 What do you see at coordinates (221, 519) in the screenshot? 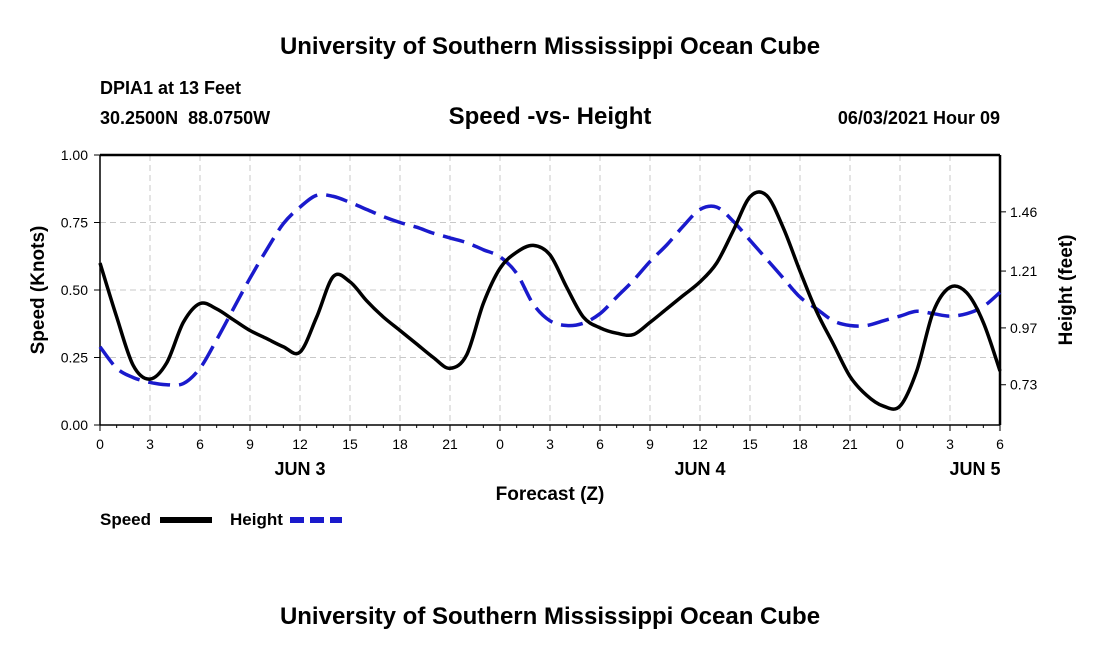
I see `legend: Speed Height` at bounding box center [221, 519].